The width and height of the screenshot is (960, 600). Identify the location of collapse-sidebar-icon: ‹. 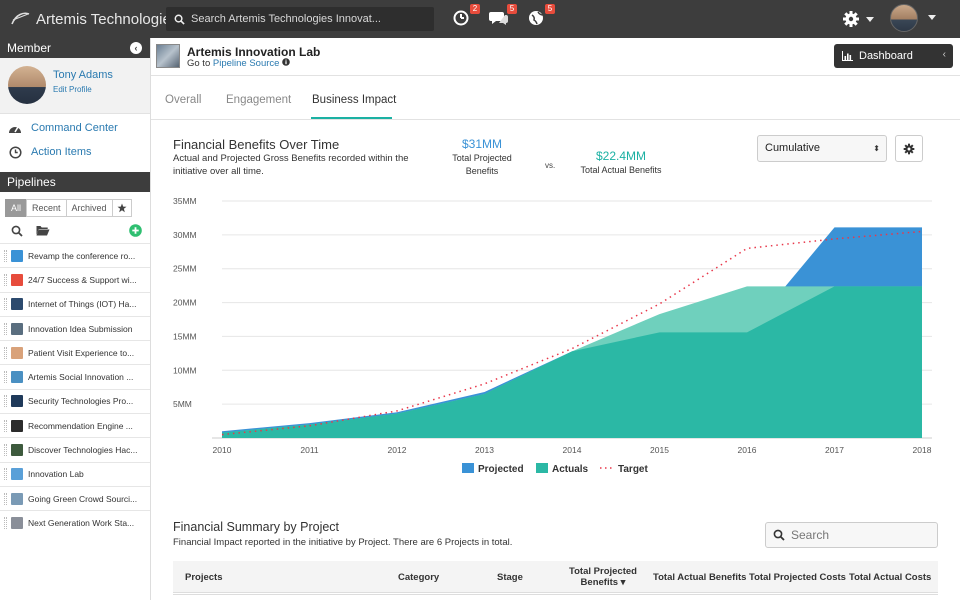
(136, 48).